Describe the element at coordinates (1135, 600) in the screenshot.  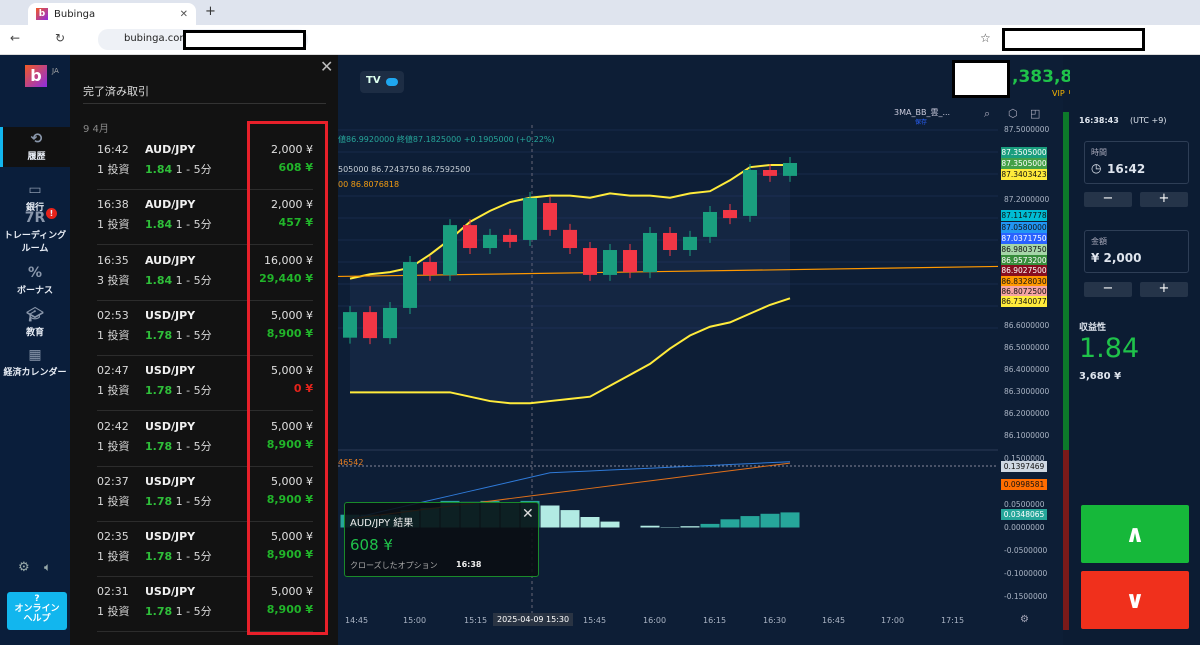
I see `put-down-button: ∨` at that location.